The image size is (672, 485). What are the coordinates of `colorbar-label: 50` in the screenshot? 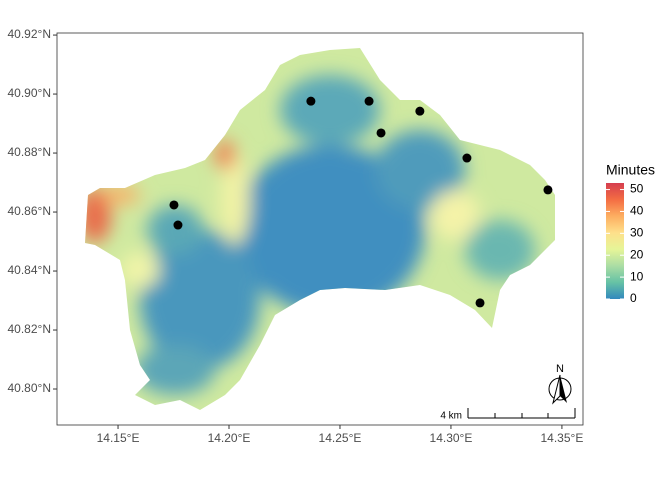 It's located at (637, 189).